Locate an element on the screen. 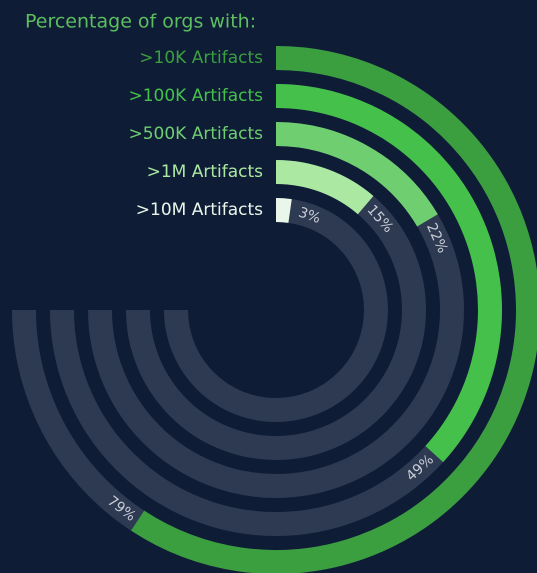  category-label: >10M Artifacts is located at coordinates (199, 210).